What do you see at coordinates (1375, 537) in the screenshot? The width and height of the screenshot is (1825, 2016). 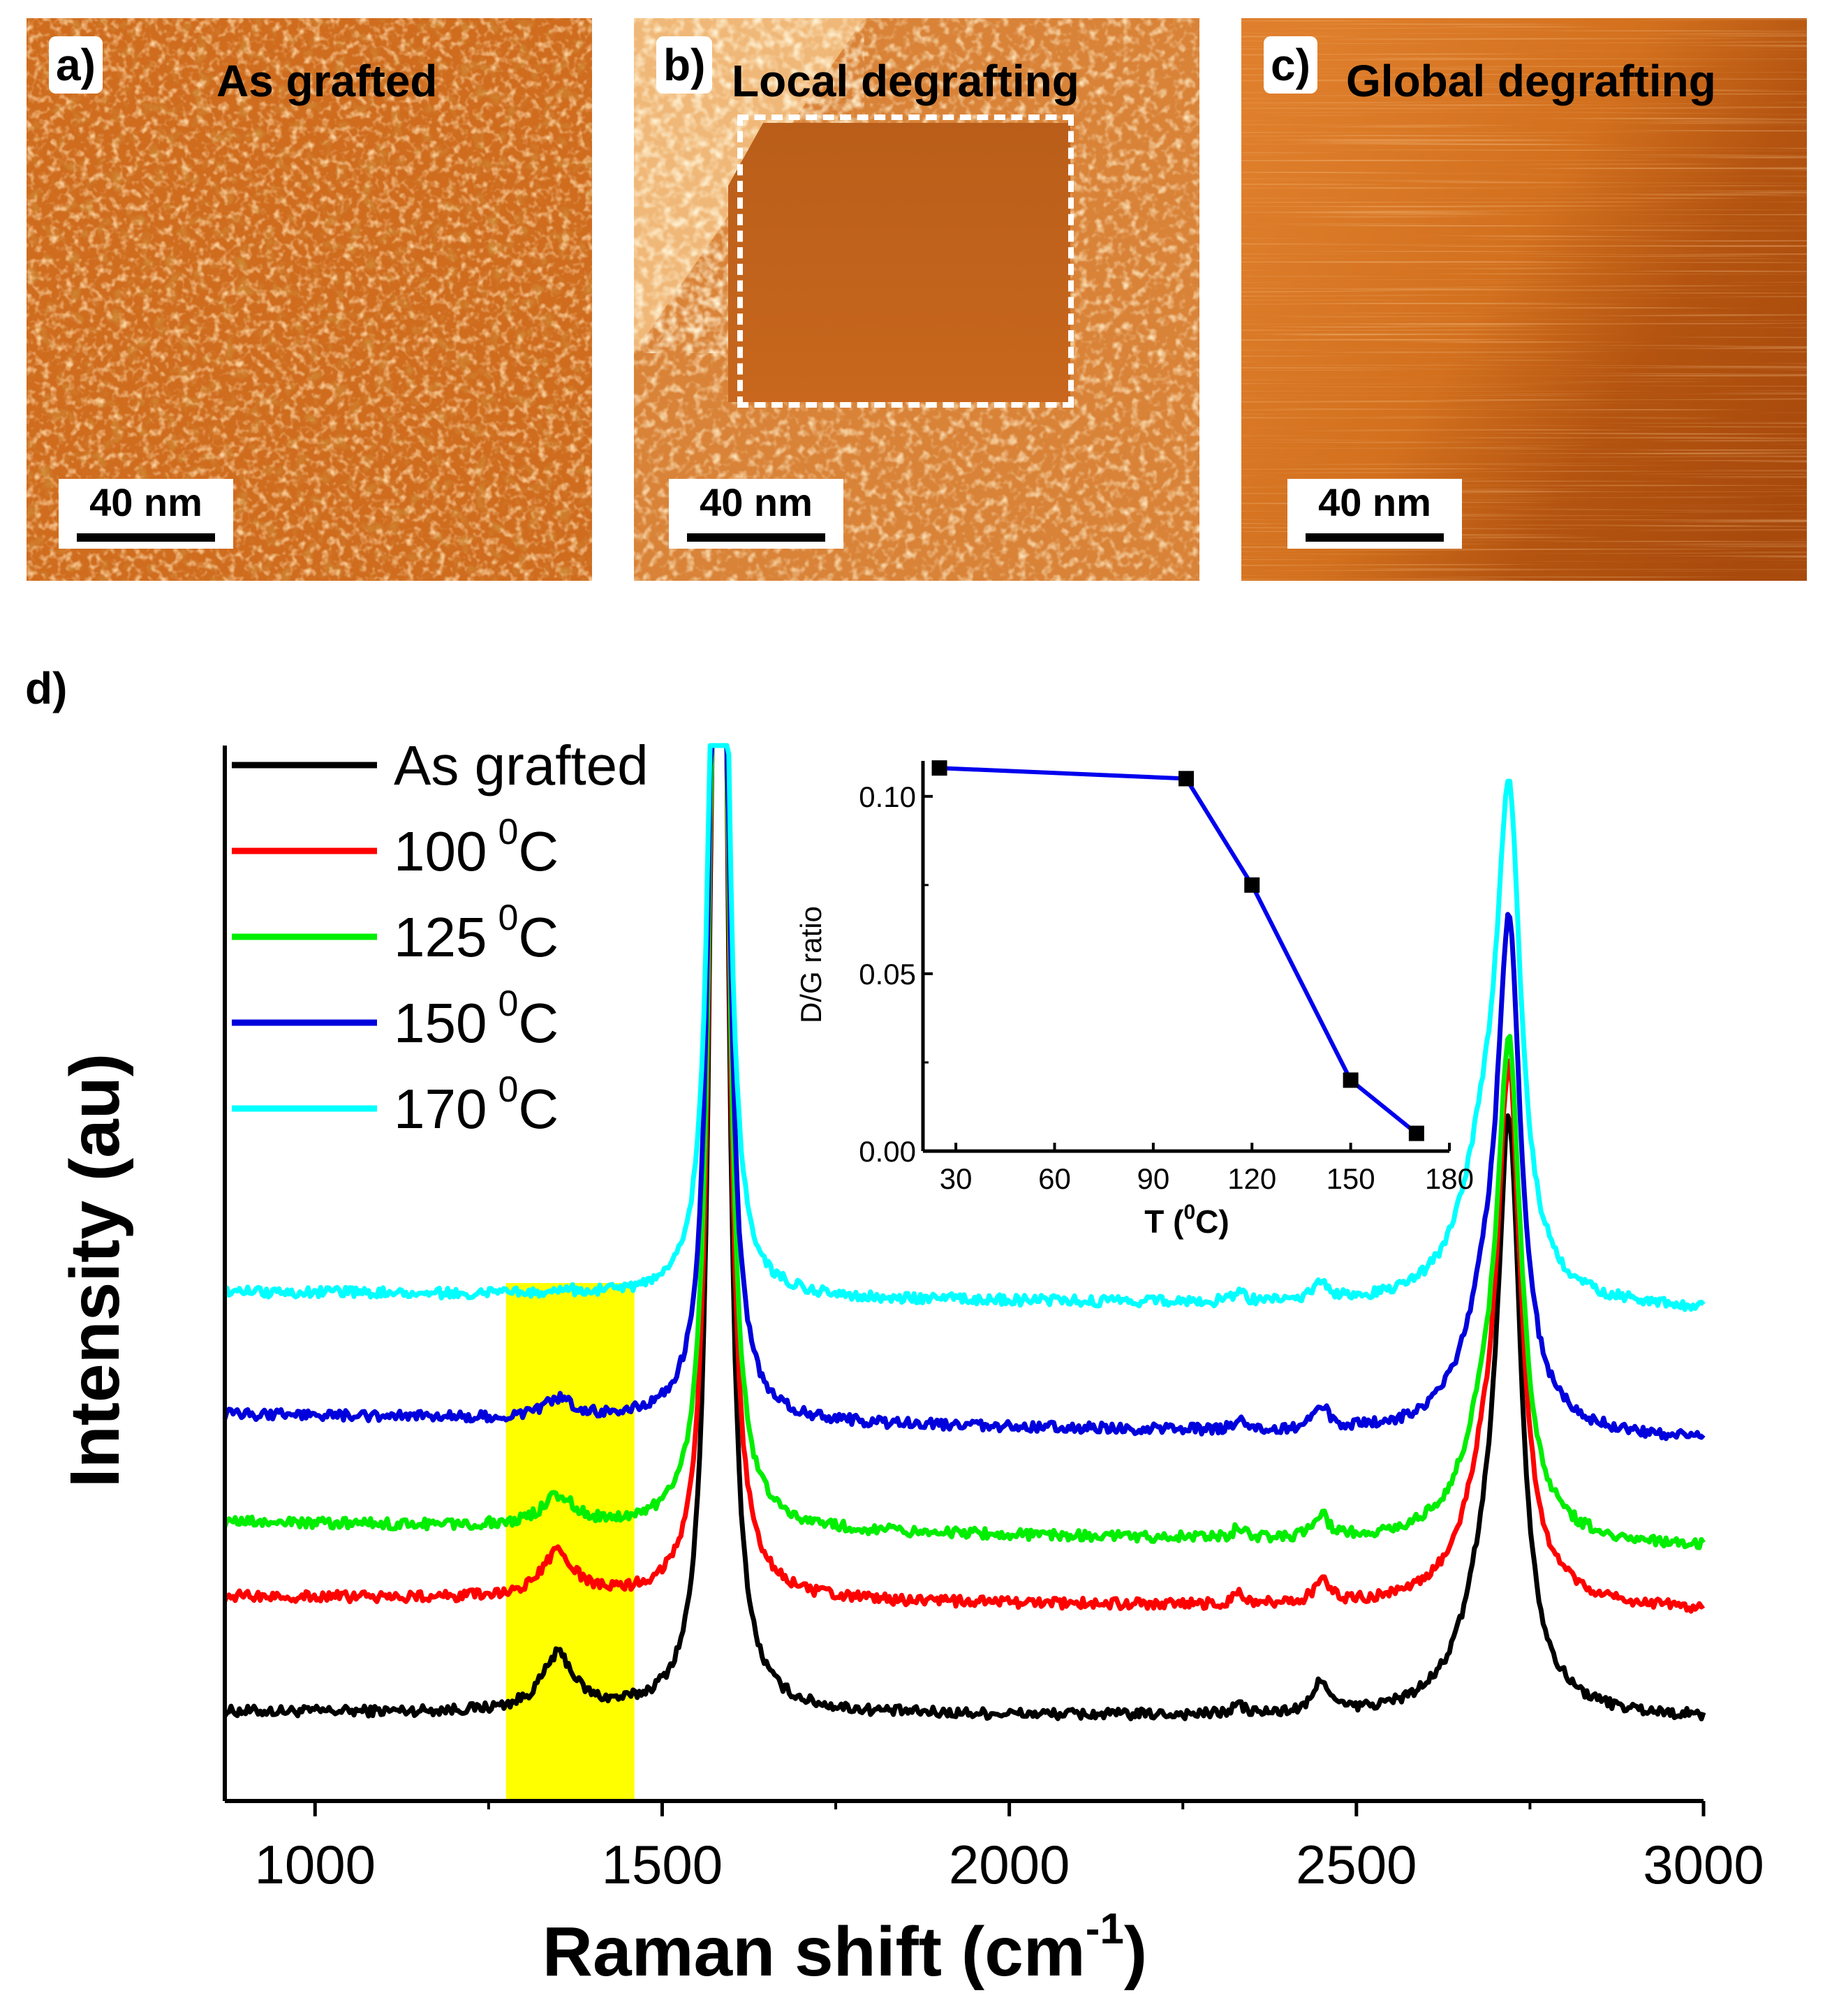 I see `scale-bar-line-c` at bounding box center [1375, 537].